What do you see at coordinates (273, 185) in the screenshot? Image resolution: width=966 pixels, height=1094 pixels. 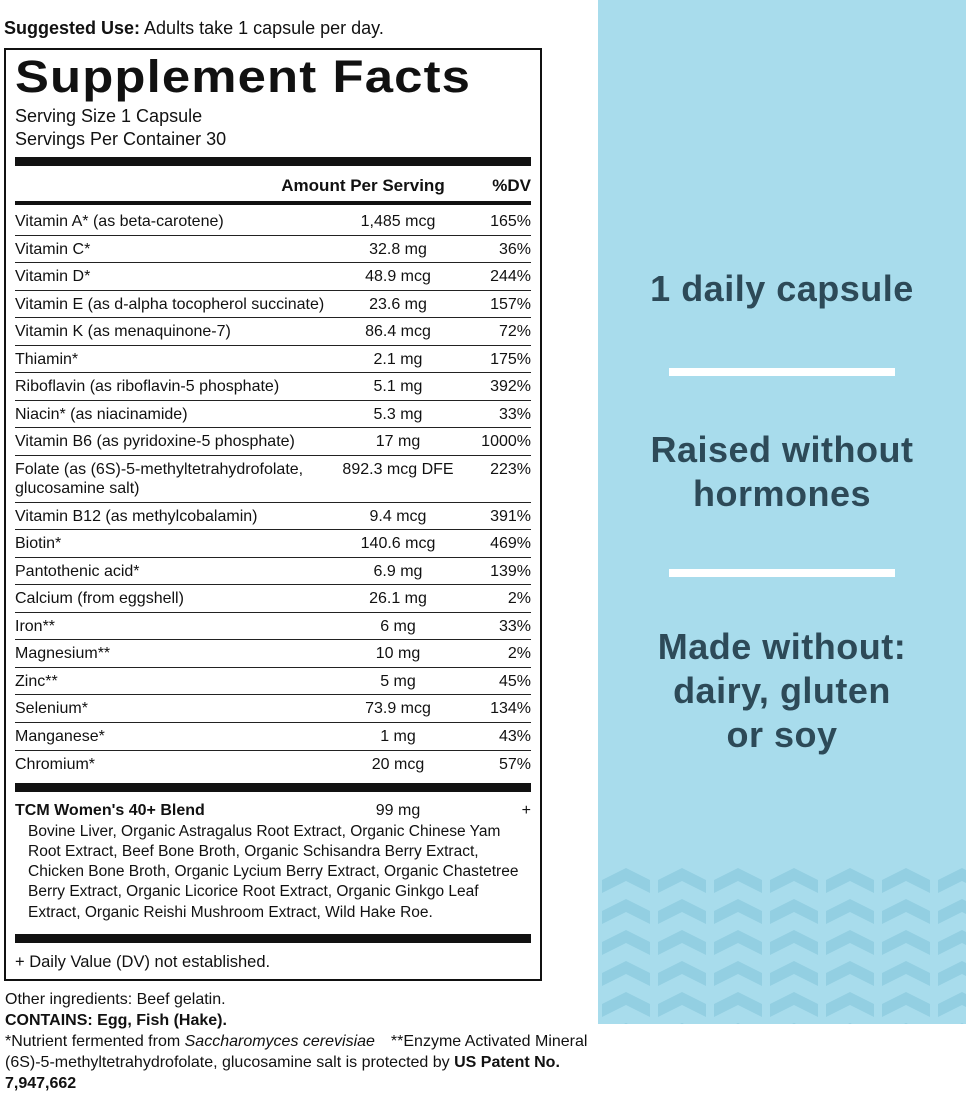 I see `nutrients-header-row: Amount Per Serving %DV` at bounding box center [273, 185].